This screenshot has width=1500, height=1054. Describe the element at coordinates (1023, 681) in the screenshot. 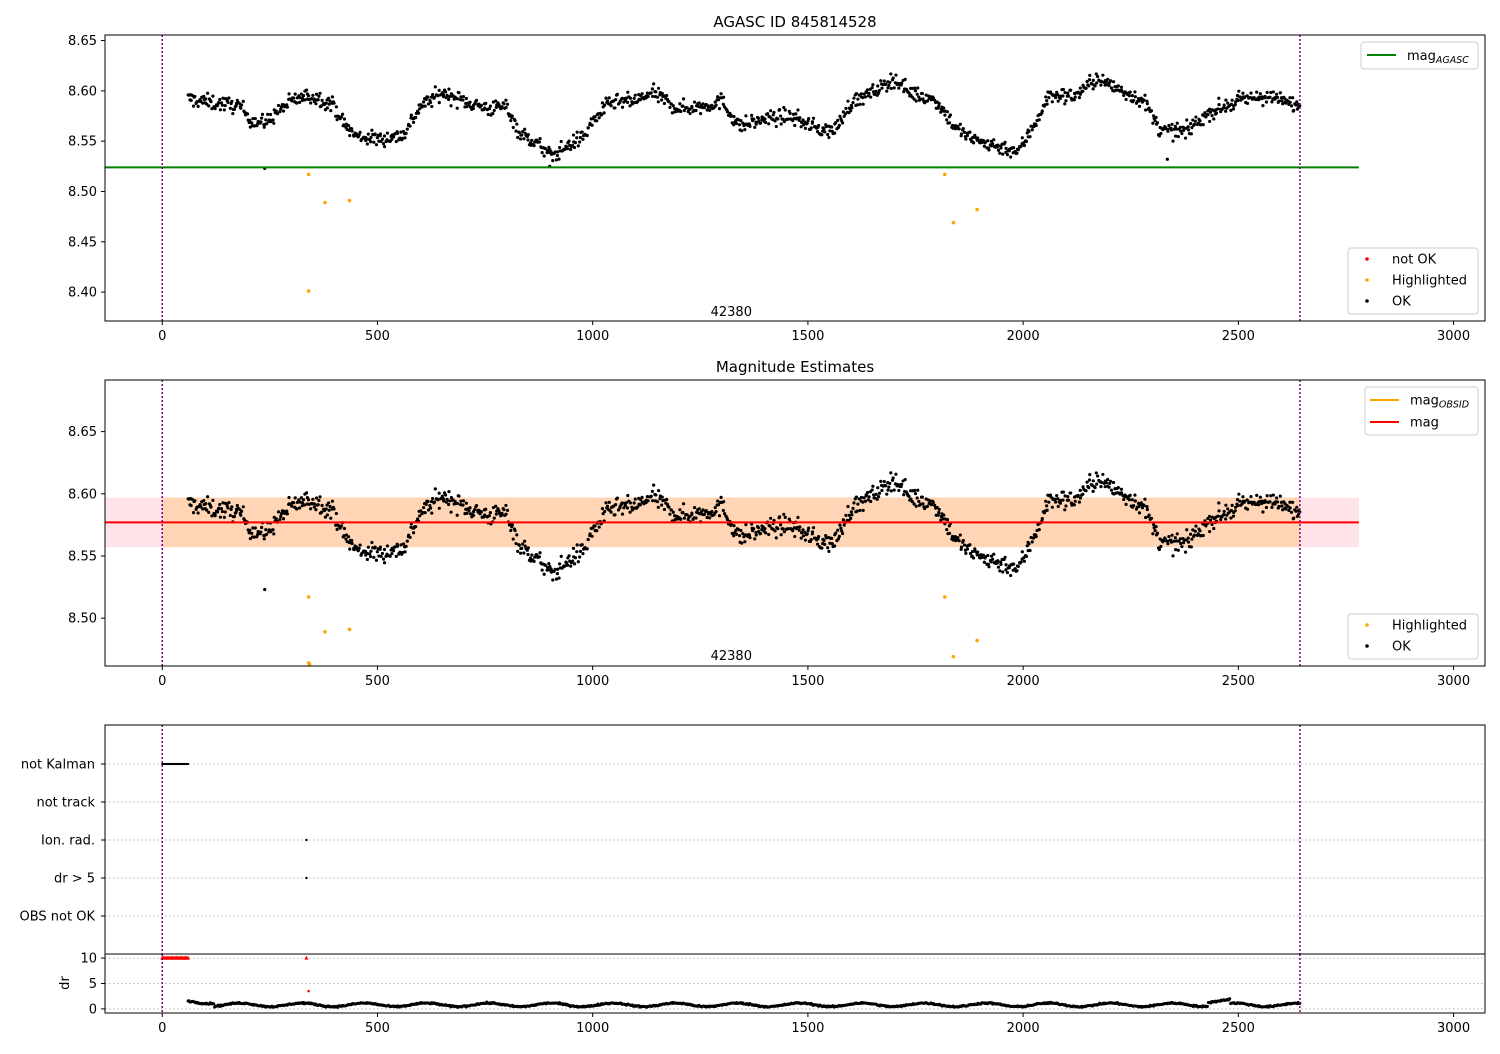

I see `panel-middle-xtick-label: 2000` at that location.